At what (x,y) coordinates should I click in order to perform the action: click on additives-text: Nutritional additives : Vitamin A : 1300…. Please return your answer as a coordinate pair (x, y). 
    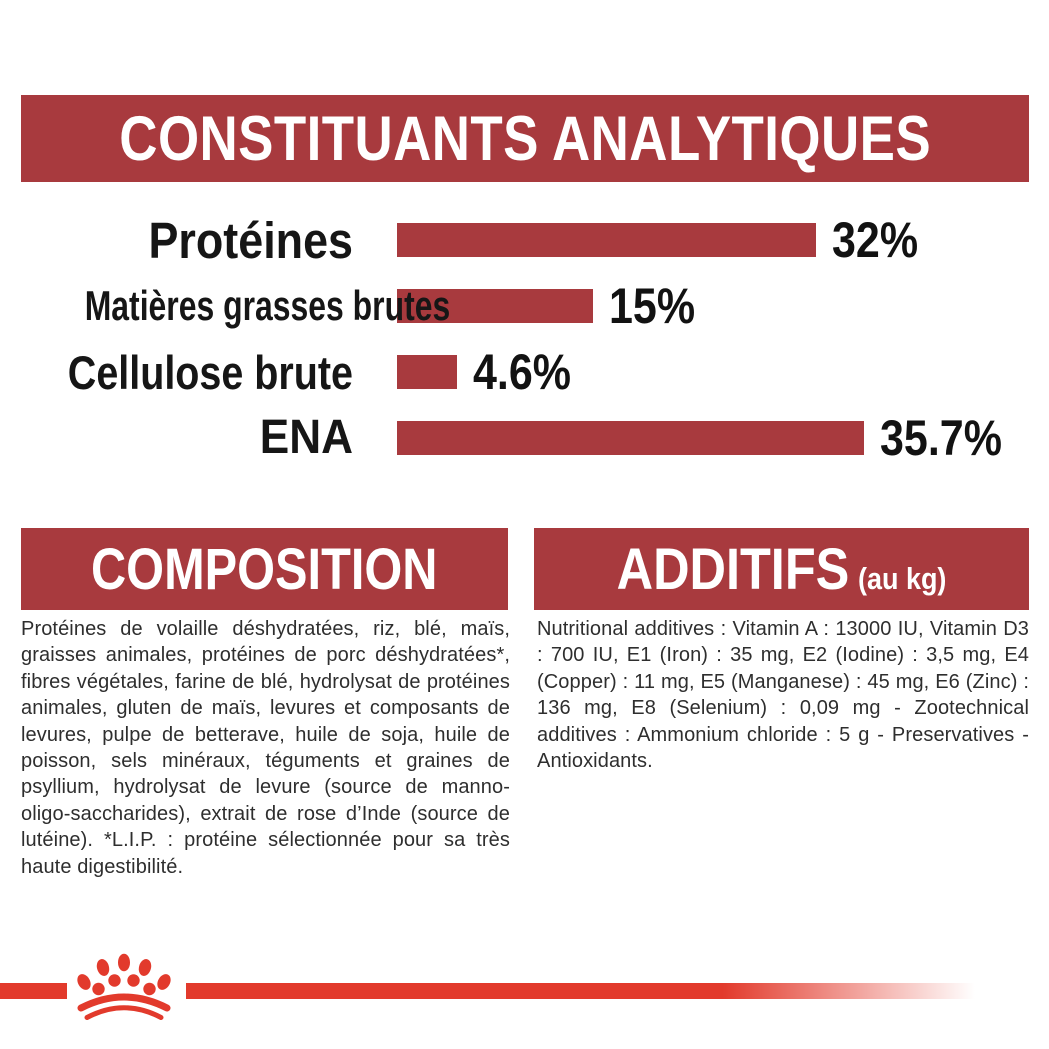
    Looking at the image, I should click on (783, 695).